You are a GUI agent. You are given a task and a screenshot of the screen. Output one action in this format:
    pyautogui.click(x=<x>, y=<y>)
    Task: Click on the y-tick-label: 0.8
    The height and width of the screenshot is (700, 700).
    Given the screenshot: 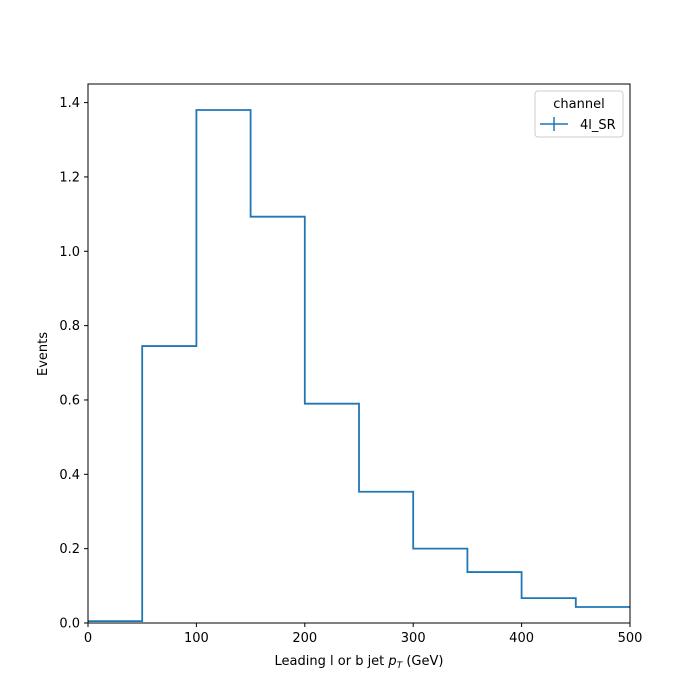 What is the action you would take?
    pyautogui.click(x=69, y=326)
    